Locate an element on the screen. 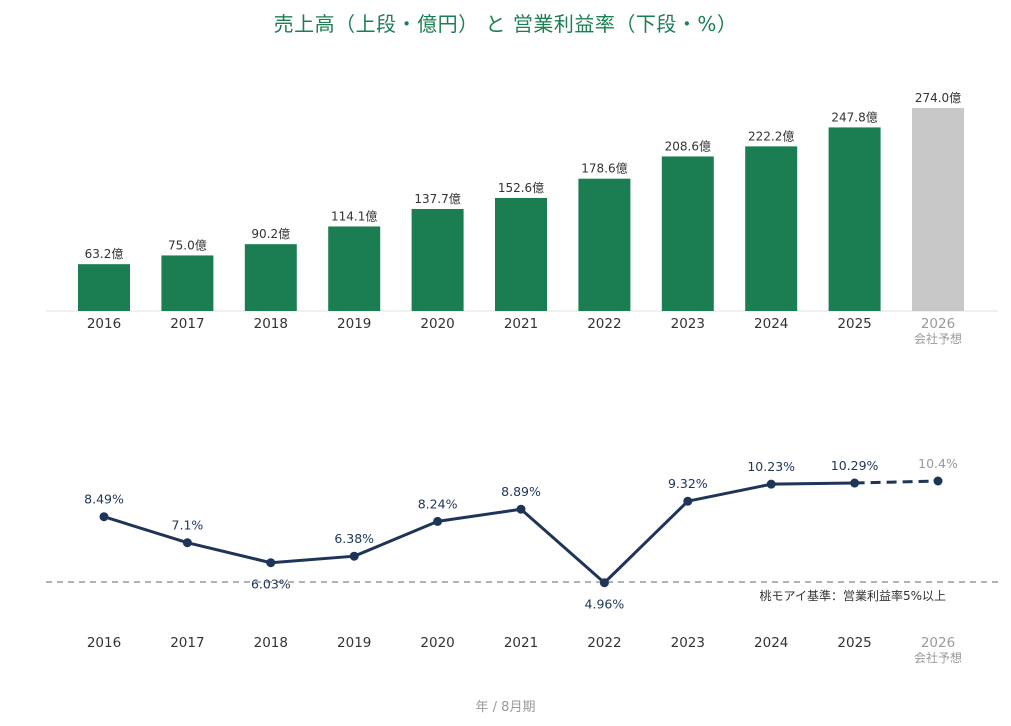 This screenshot has height=726, width=1011. bar-x-tick-label: 2019 is located at coordinates (354, 324).